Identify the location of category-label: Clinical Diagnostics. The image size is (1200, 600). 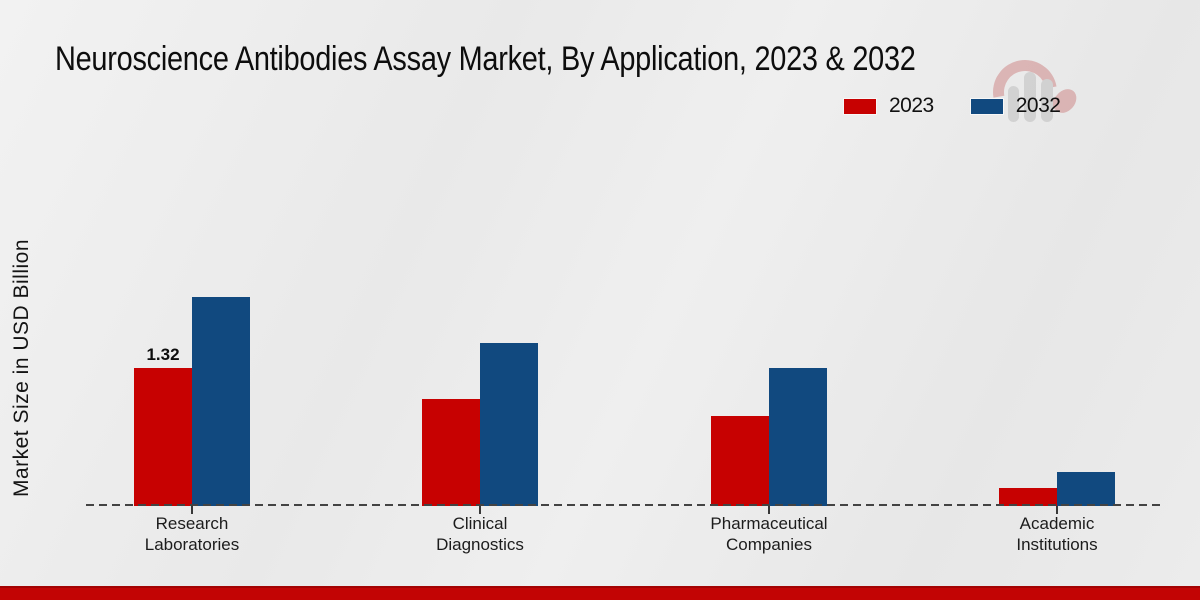
(480, 534).